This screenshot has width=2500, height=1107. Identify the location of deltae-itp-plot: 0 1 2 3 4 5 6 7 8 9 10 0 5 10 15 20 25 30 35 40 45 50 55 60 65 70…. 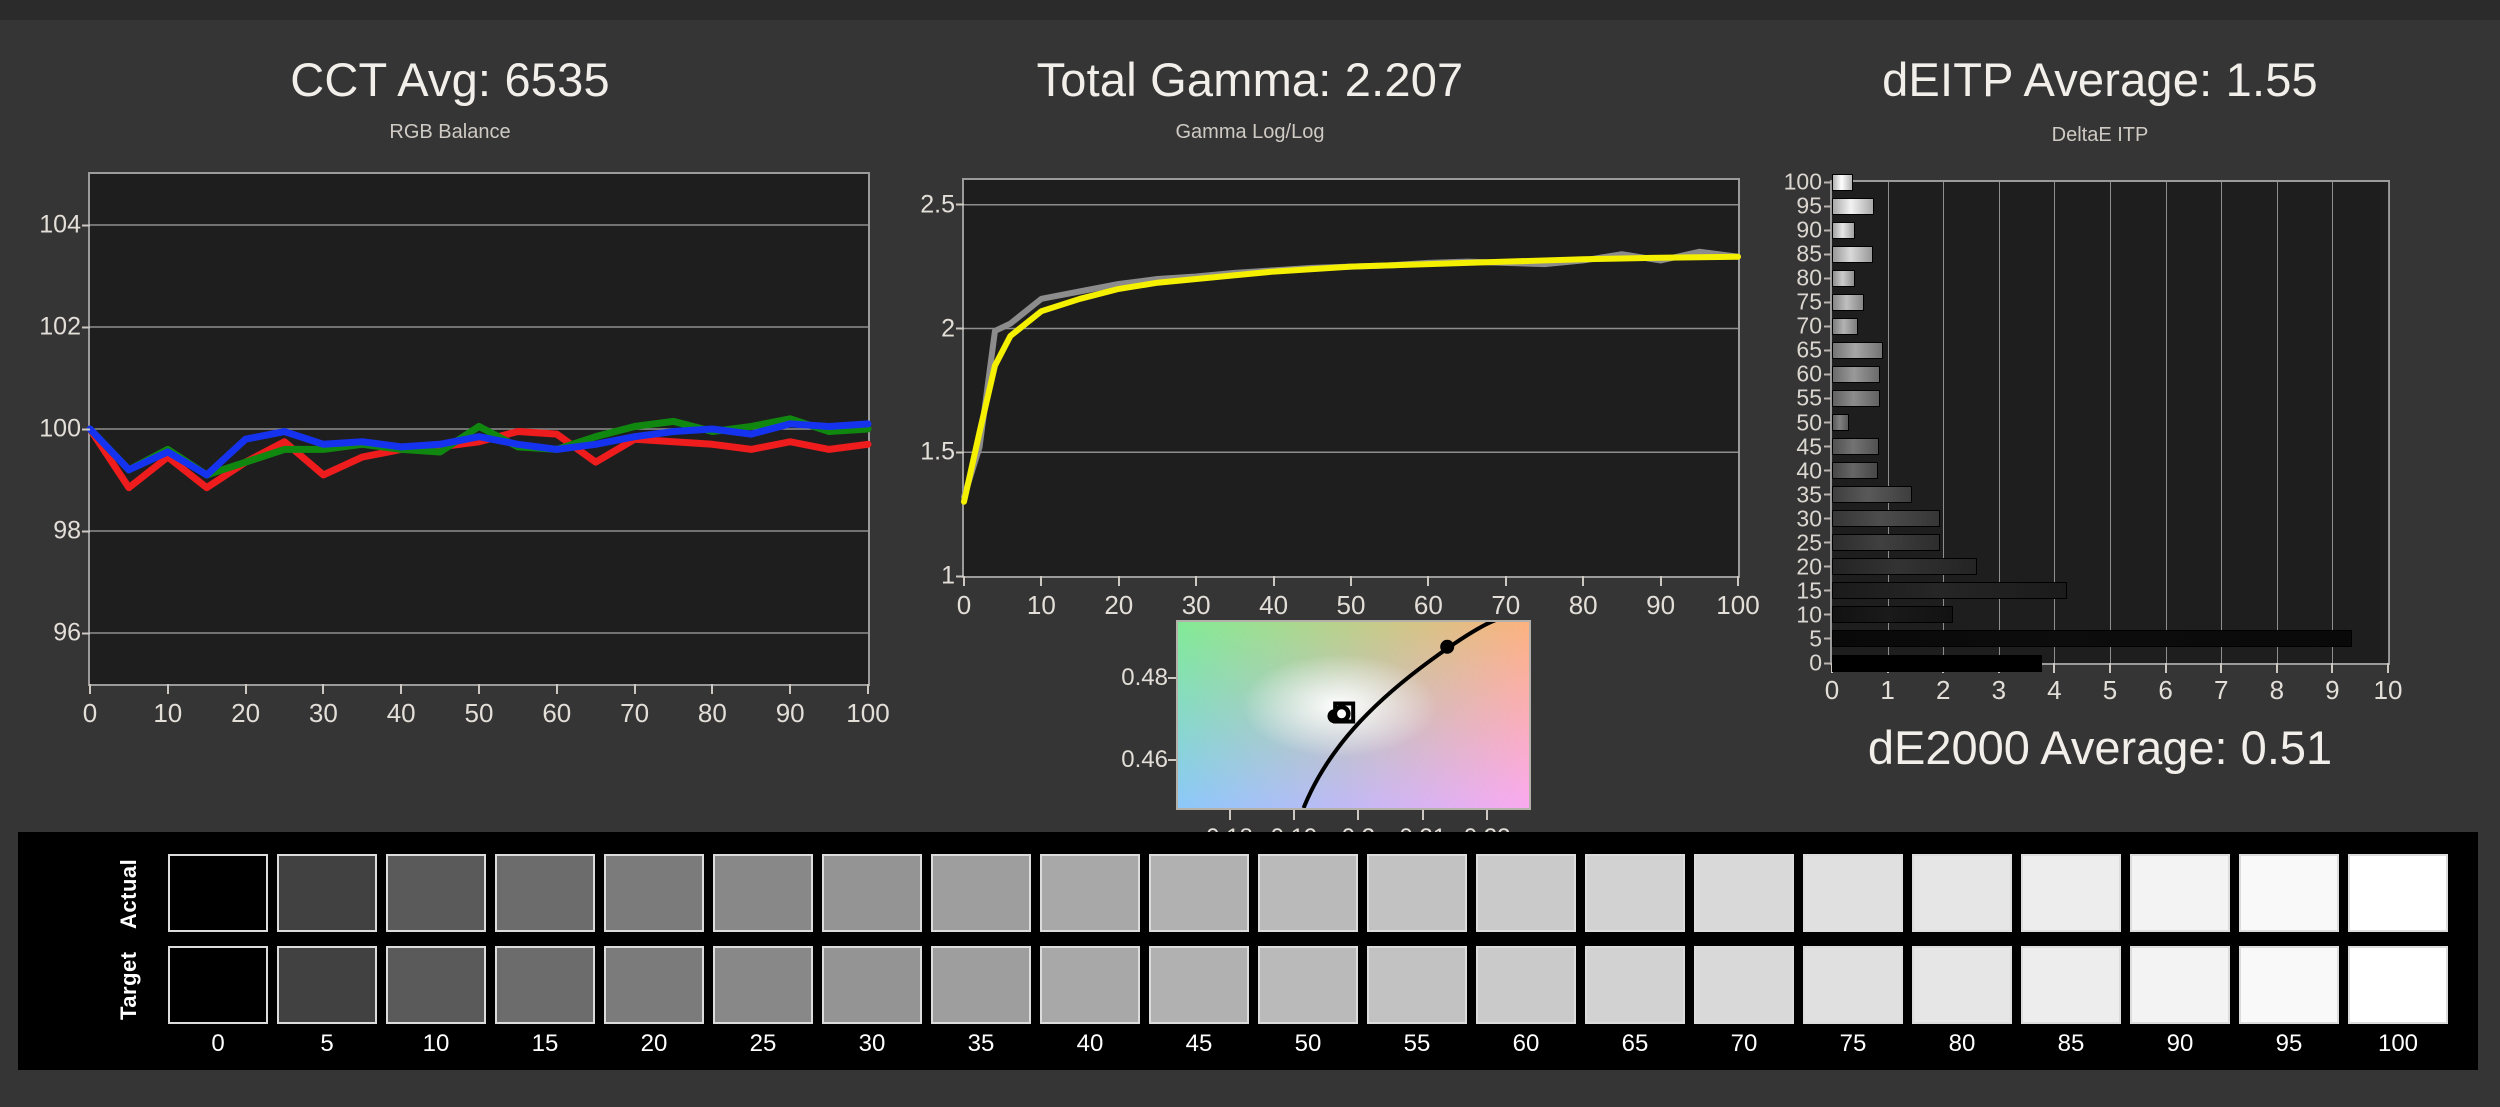
(2093, 437).